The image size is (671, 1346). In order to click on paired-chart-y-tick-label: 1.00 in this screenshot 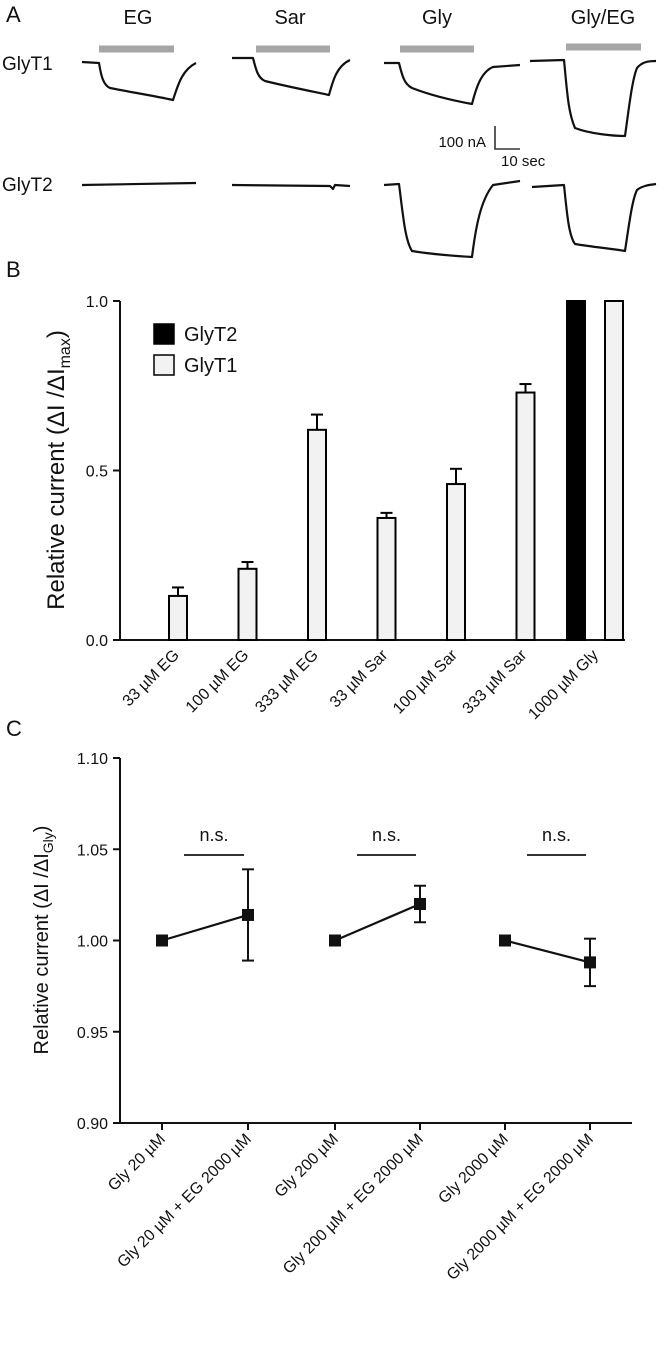, I will do `click(92, 942)`.